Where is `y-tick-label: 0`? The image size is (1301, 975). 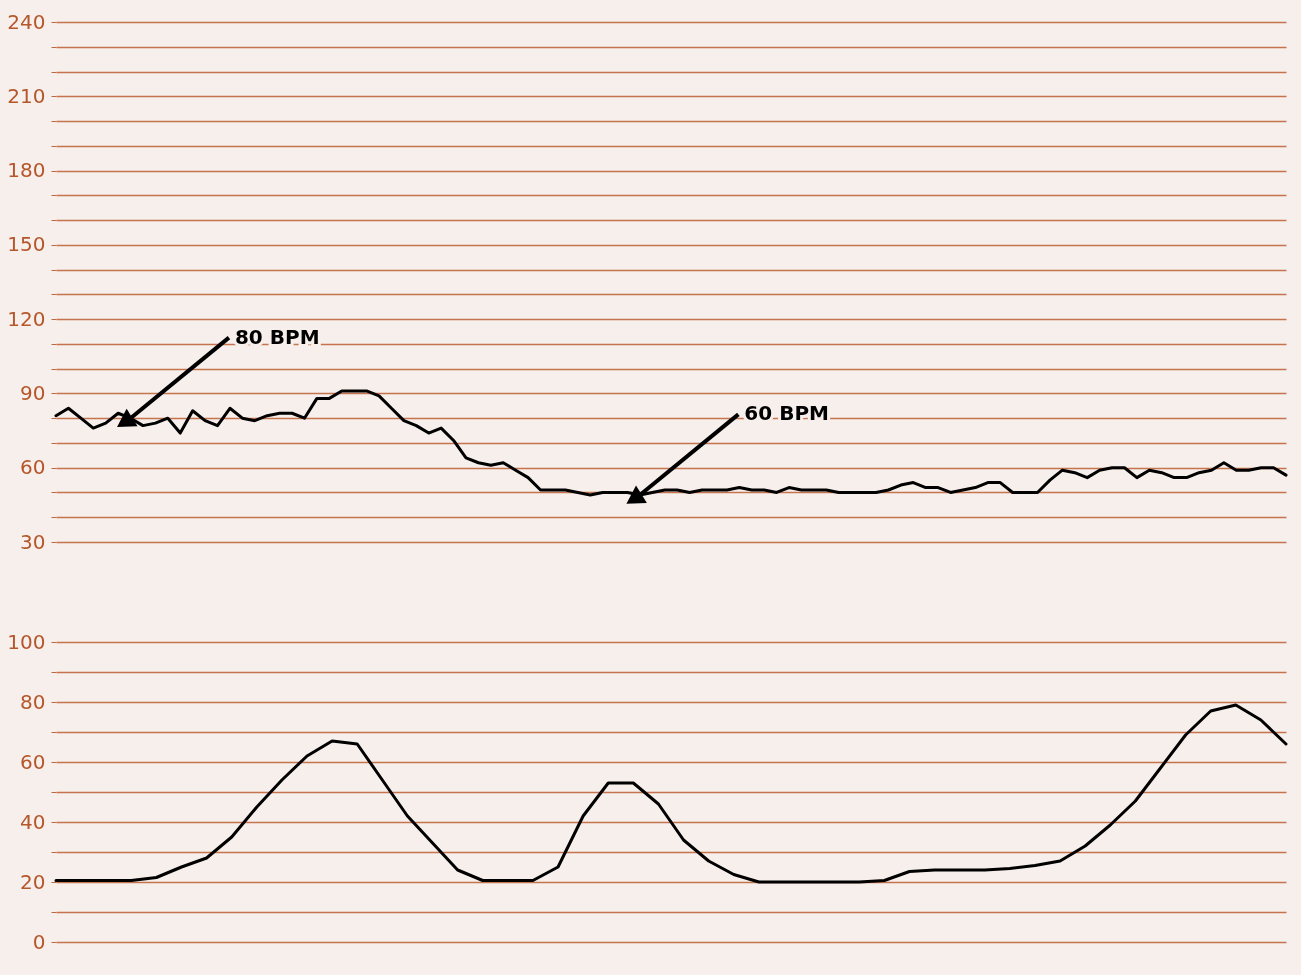 y-tick-label: 0 is located at coordinates (39, 941).